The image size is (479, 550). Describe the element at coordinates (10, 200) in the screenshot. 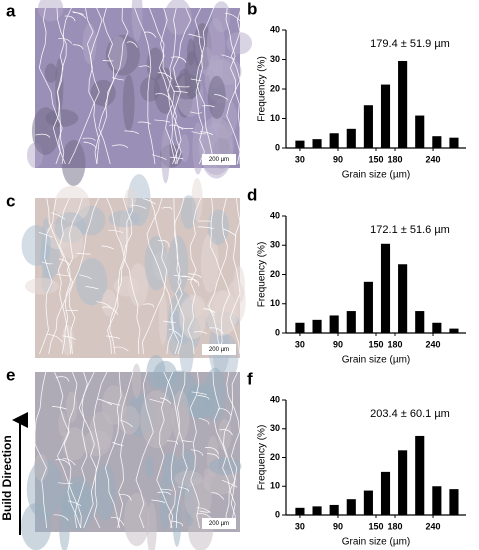

I see `panel-letter: c` at that location.